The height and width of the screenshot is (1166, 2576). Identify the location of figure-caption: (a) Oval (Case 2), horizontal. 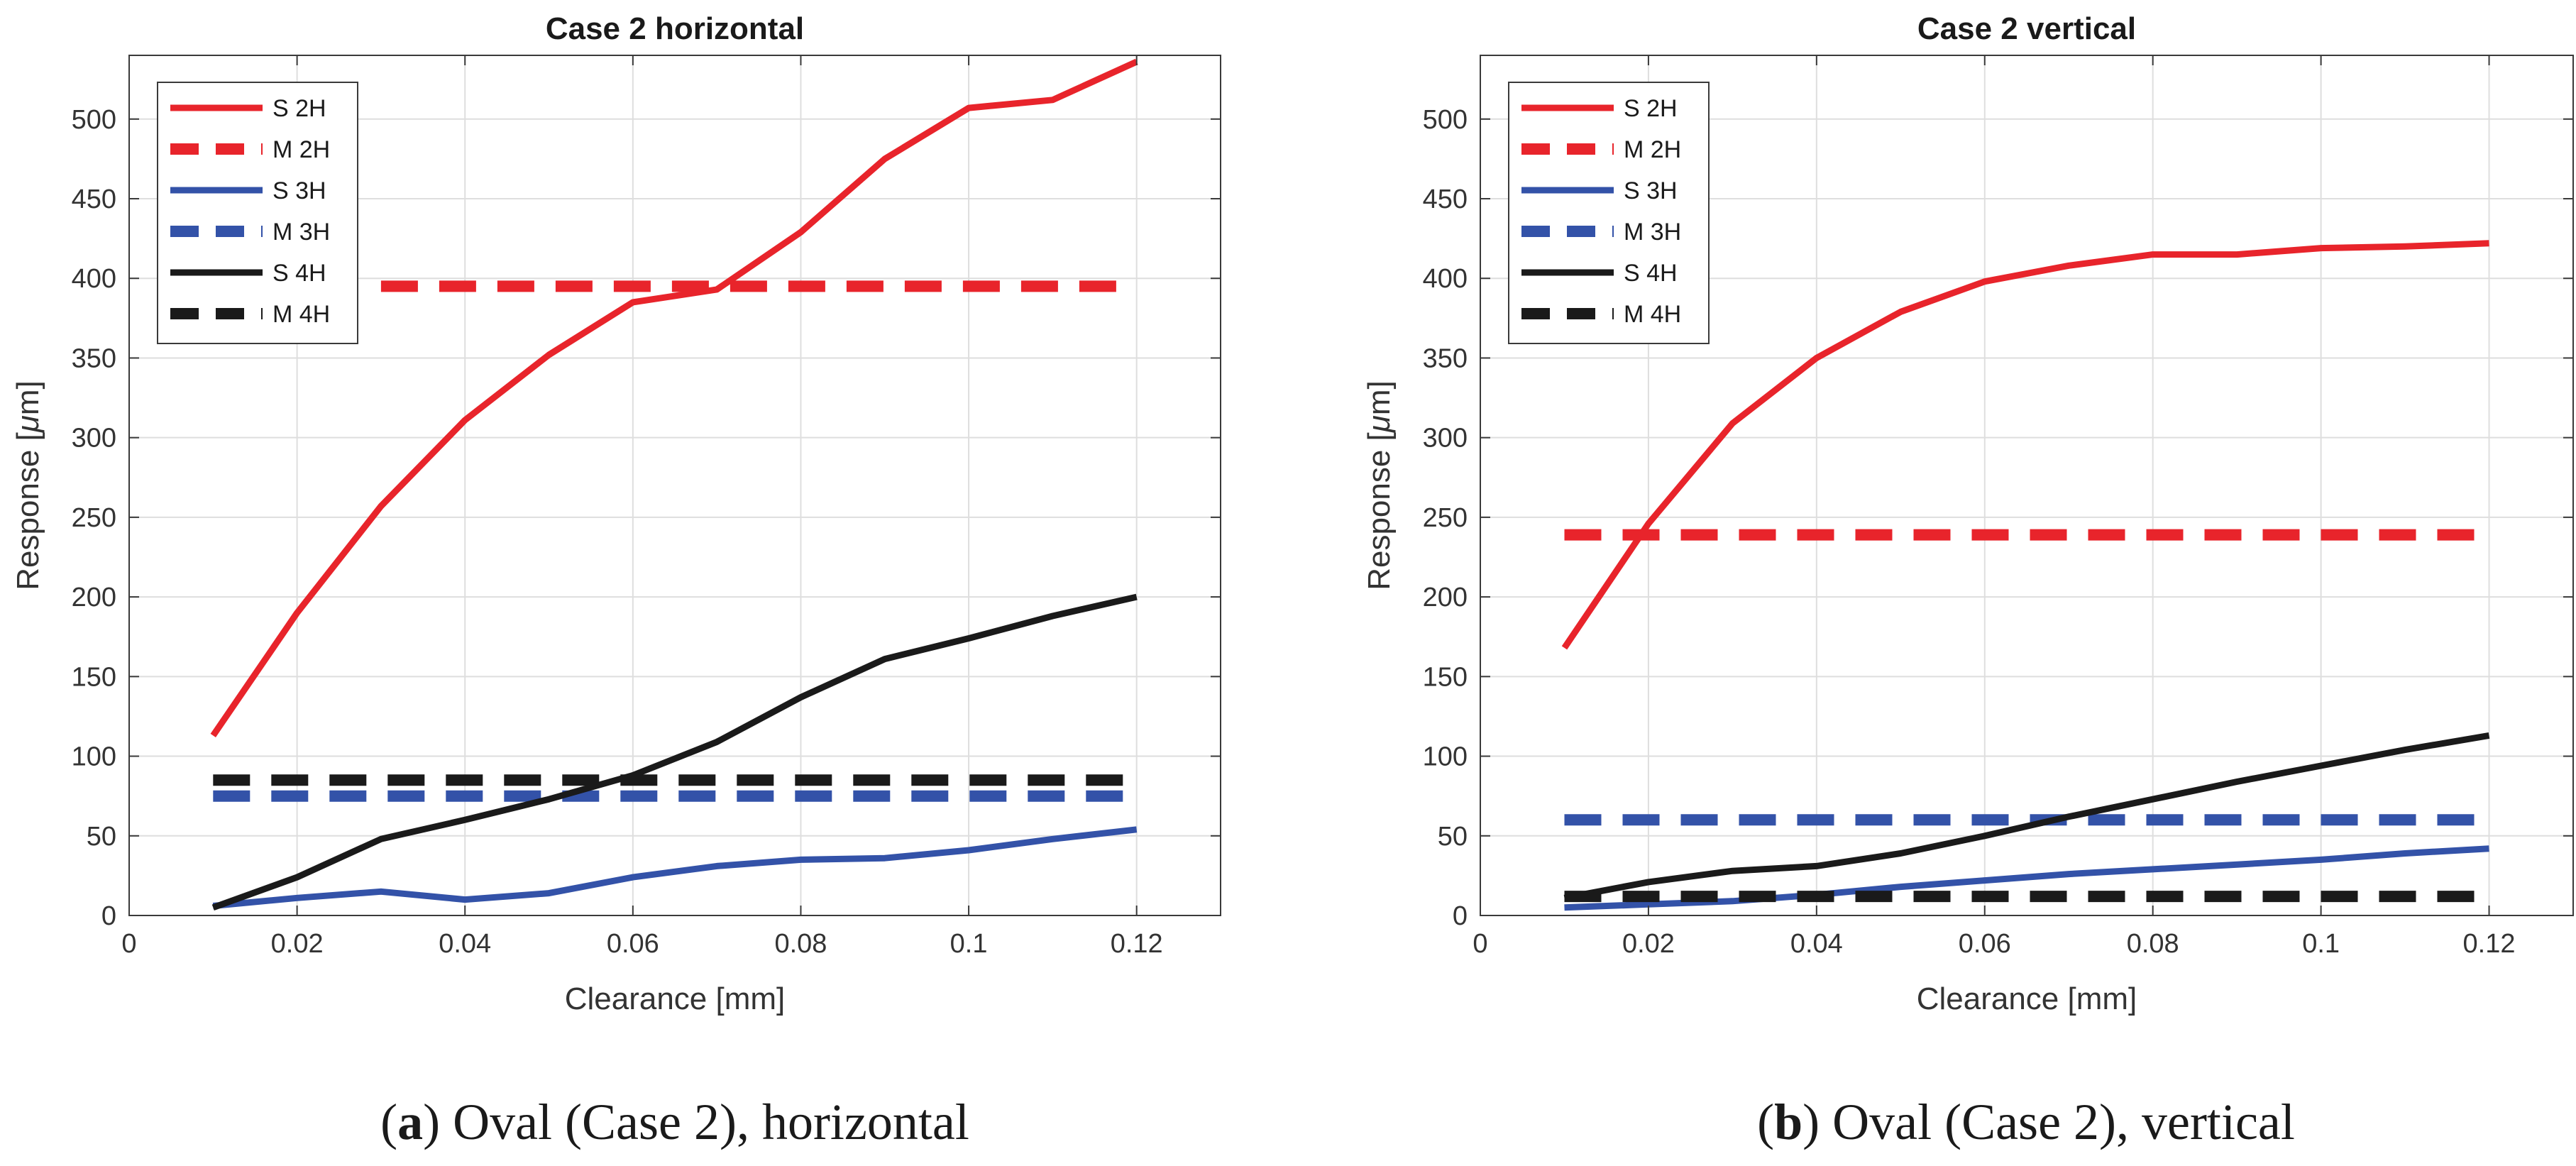
(674, 1122).